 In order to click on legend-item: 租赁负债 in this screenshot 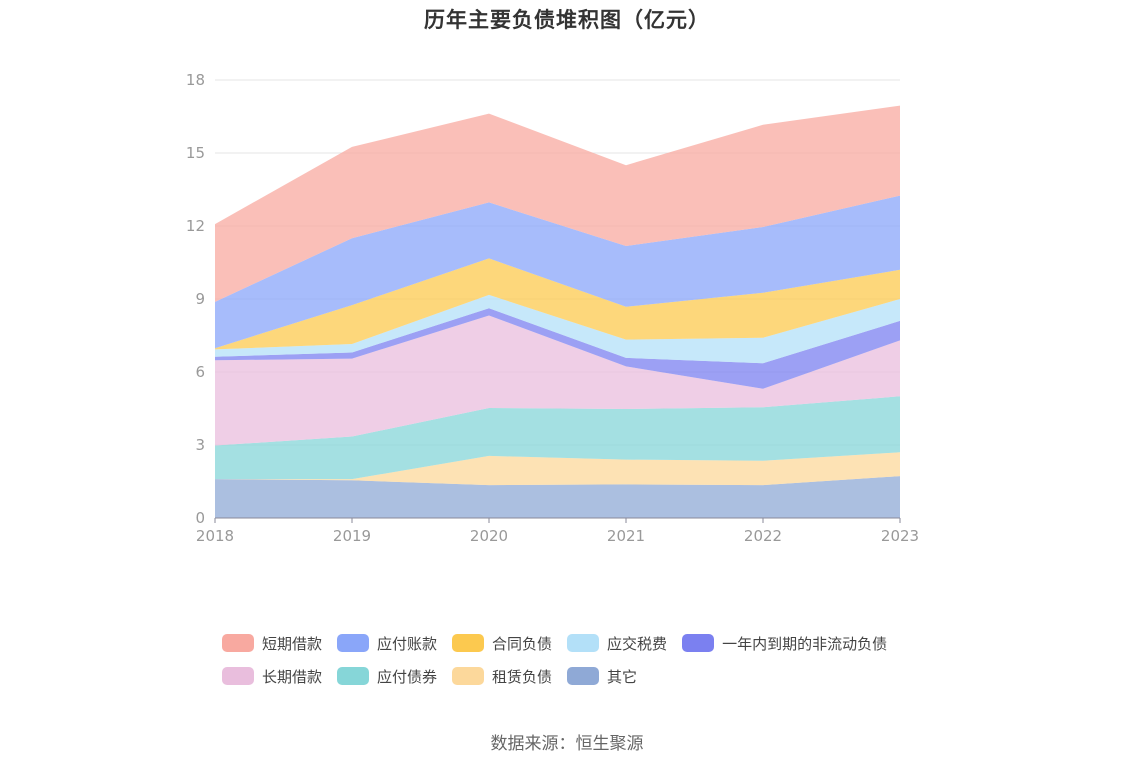, I will do `click(502, 676)`.